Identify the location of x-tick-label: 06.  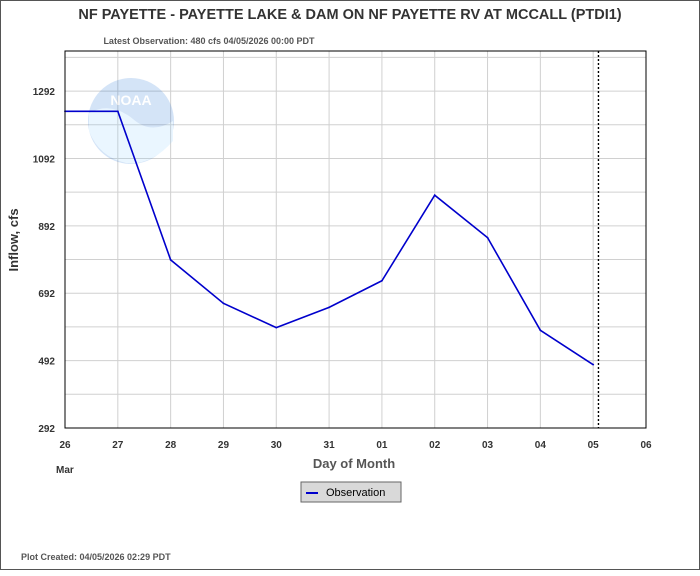
(646, 445).